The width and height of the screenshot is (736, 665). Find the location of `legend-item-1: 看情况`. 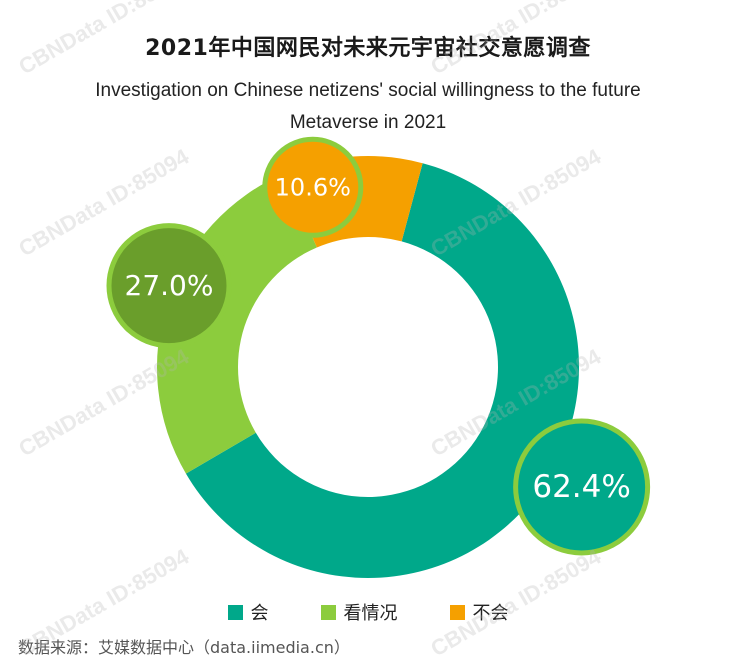

legend-item-1: 看情况 is located at coordinates (359, 612).